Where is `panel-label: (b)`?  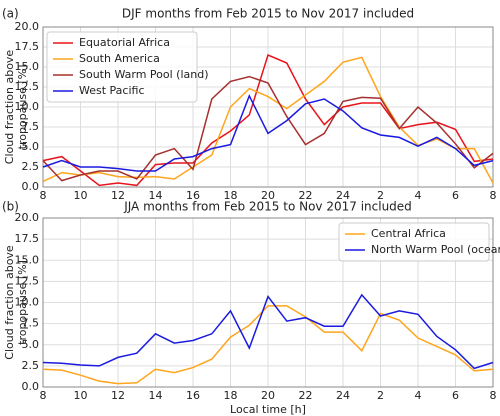
panel-label: (b) is located at coordinates (10, 207).